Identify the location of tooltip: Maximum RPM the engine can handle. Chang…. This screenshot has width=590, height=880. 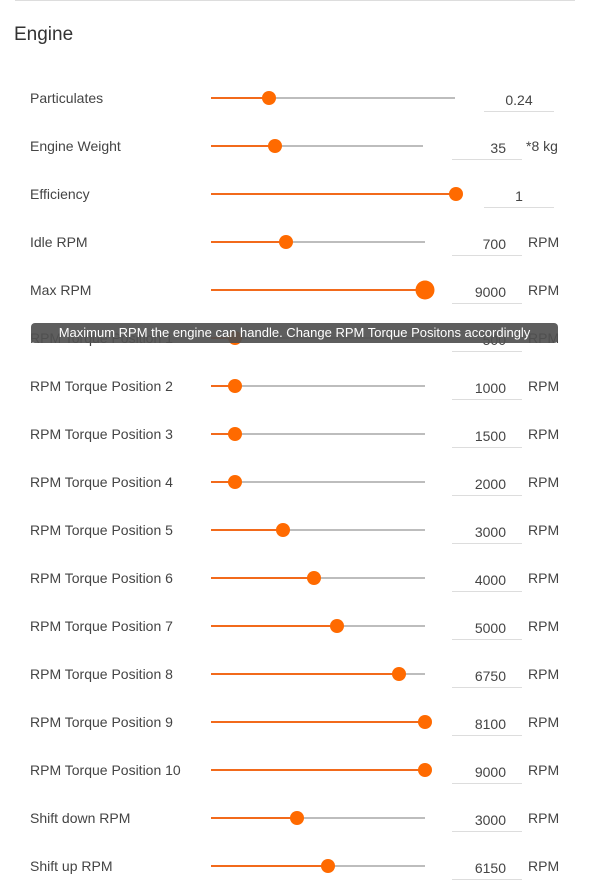
(294, 333).